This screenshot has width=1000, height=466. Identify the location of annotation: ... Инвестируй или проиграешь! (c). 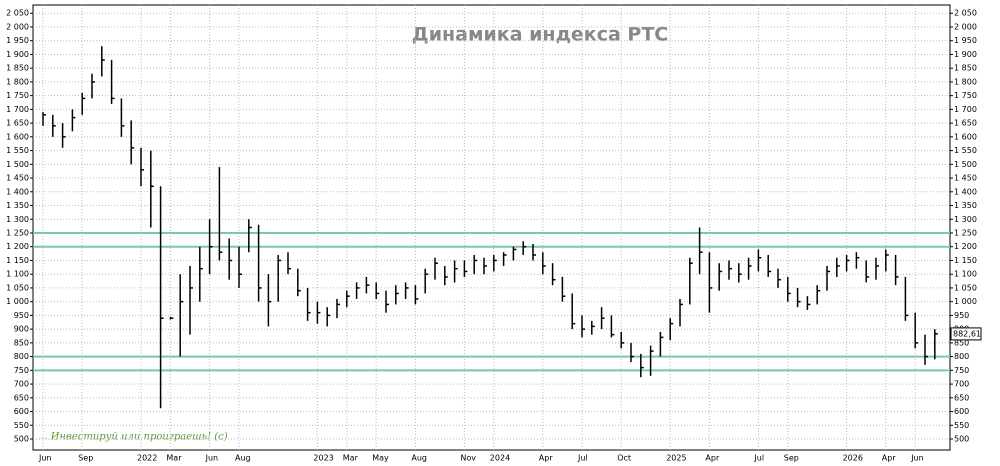
(133, 437).